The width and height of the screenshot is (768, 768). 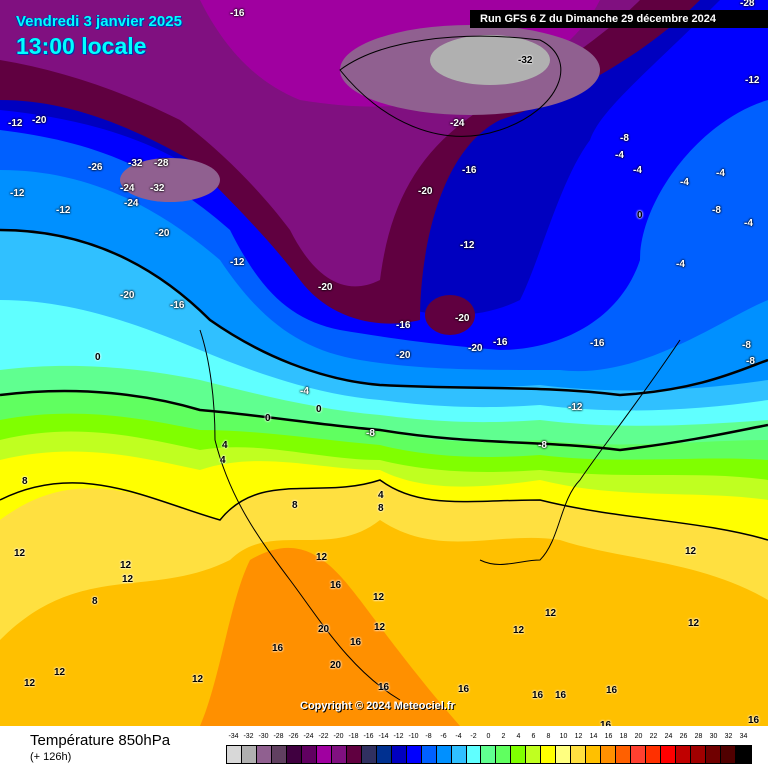 What do you see at coordinates (608, 736) in the screenshot?
I see `scale-tick-label: 16` at bounding box center [608, 736].